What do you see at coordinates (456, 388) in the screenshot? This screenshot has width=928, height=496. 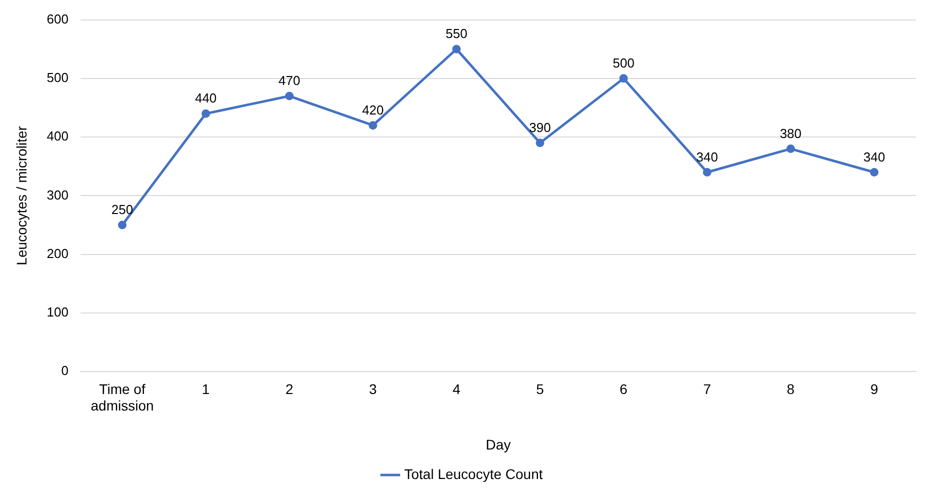 I see `x-tick-label: 4` at bounding box center [456, 388].